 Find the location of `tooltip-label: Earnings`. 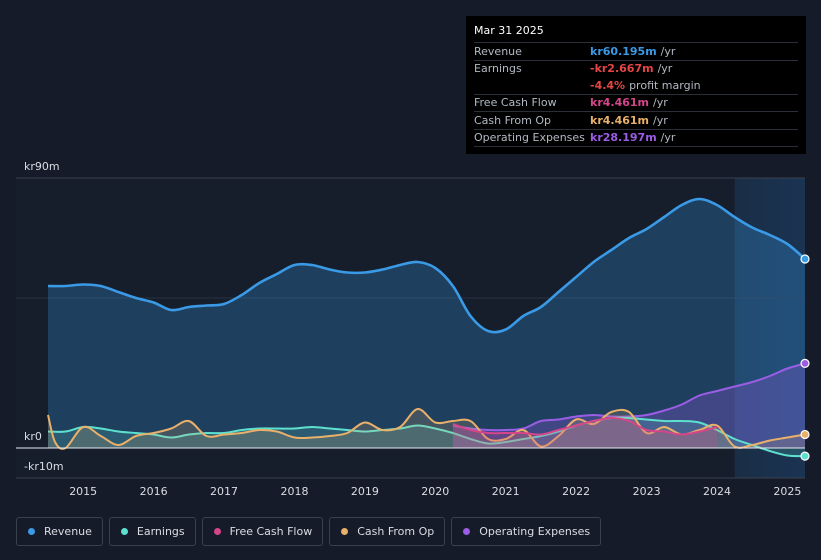

tooltip-label: Earnings is located at coordinates (498, 69).